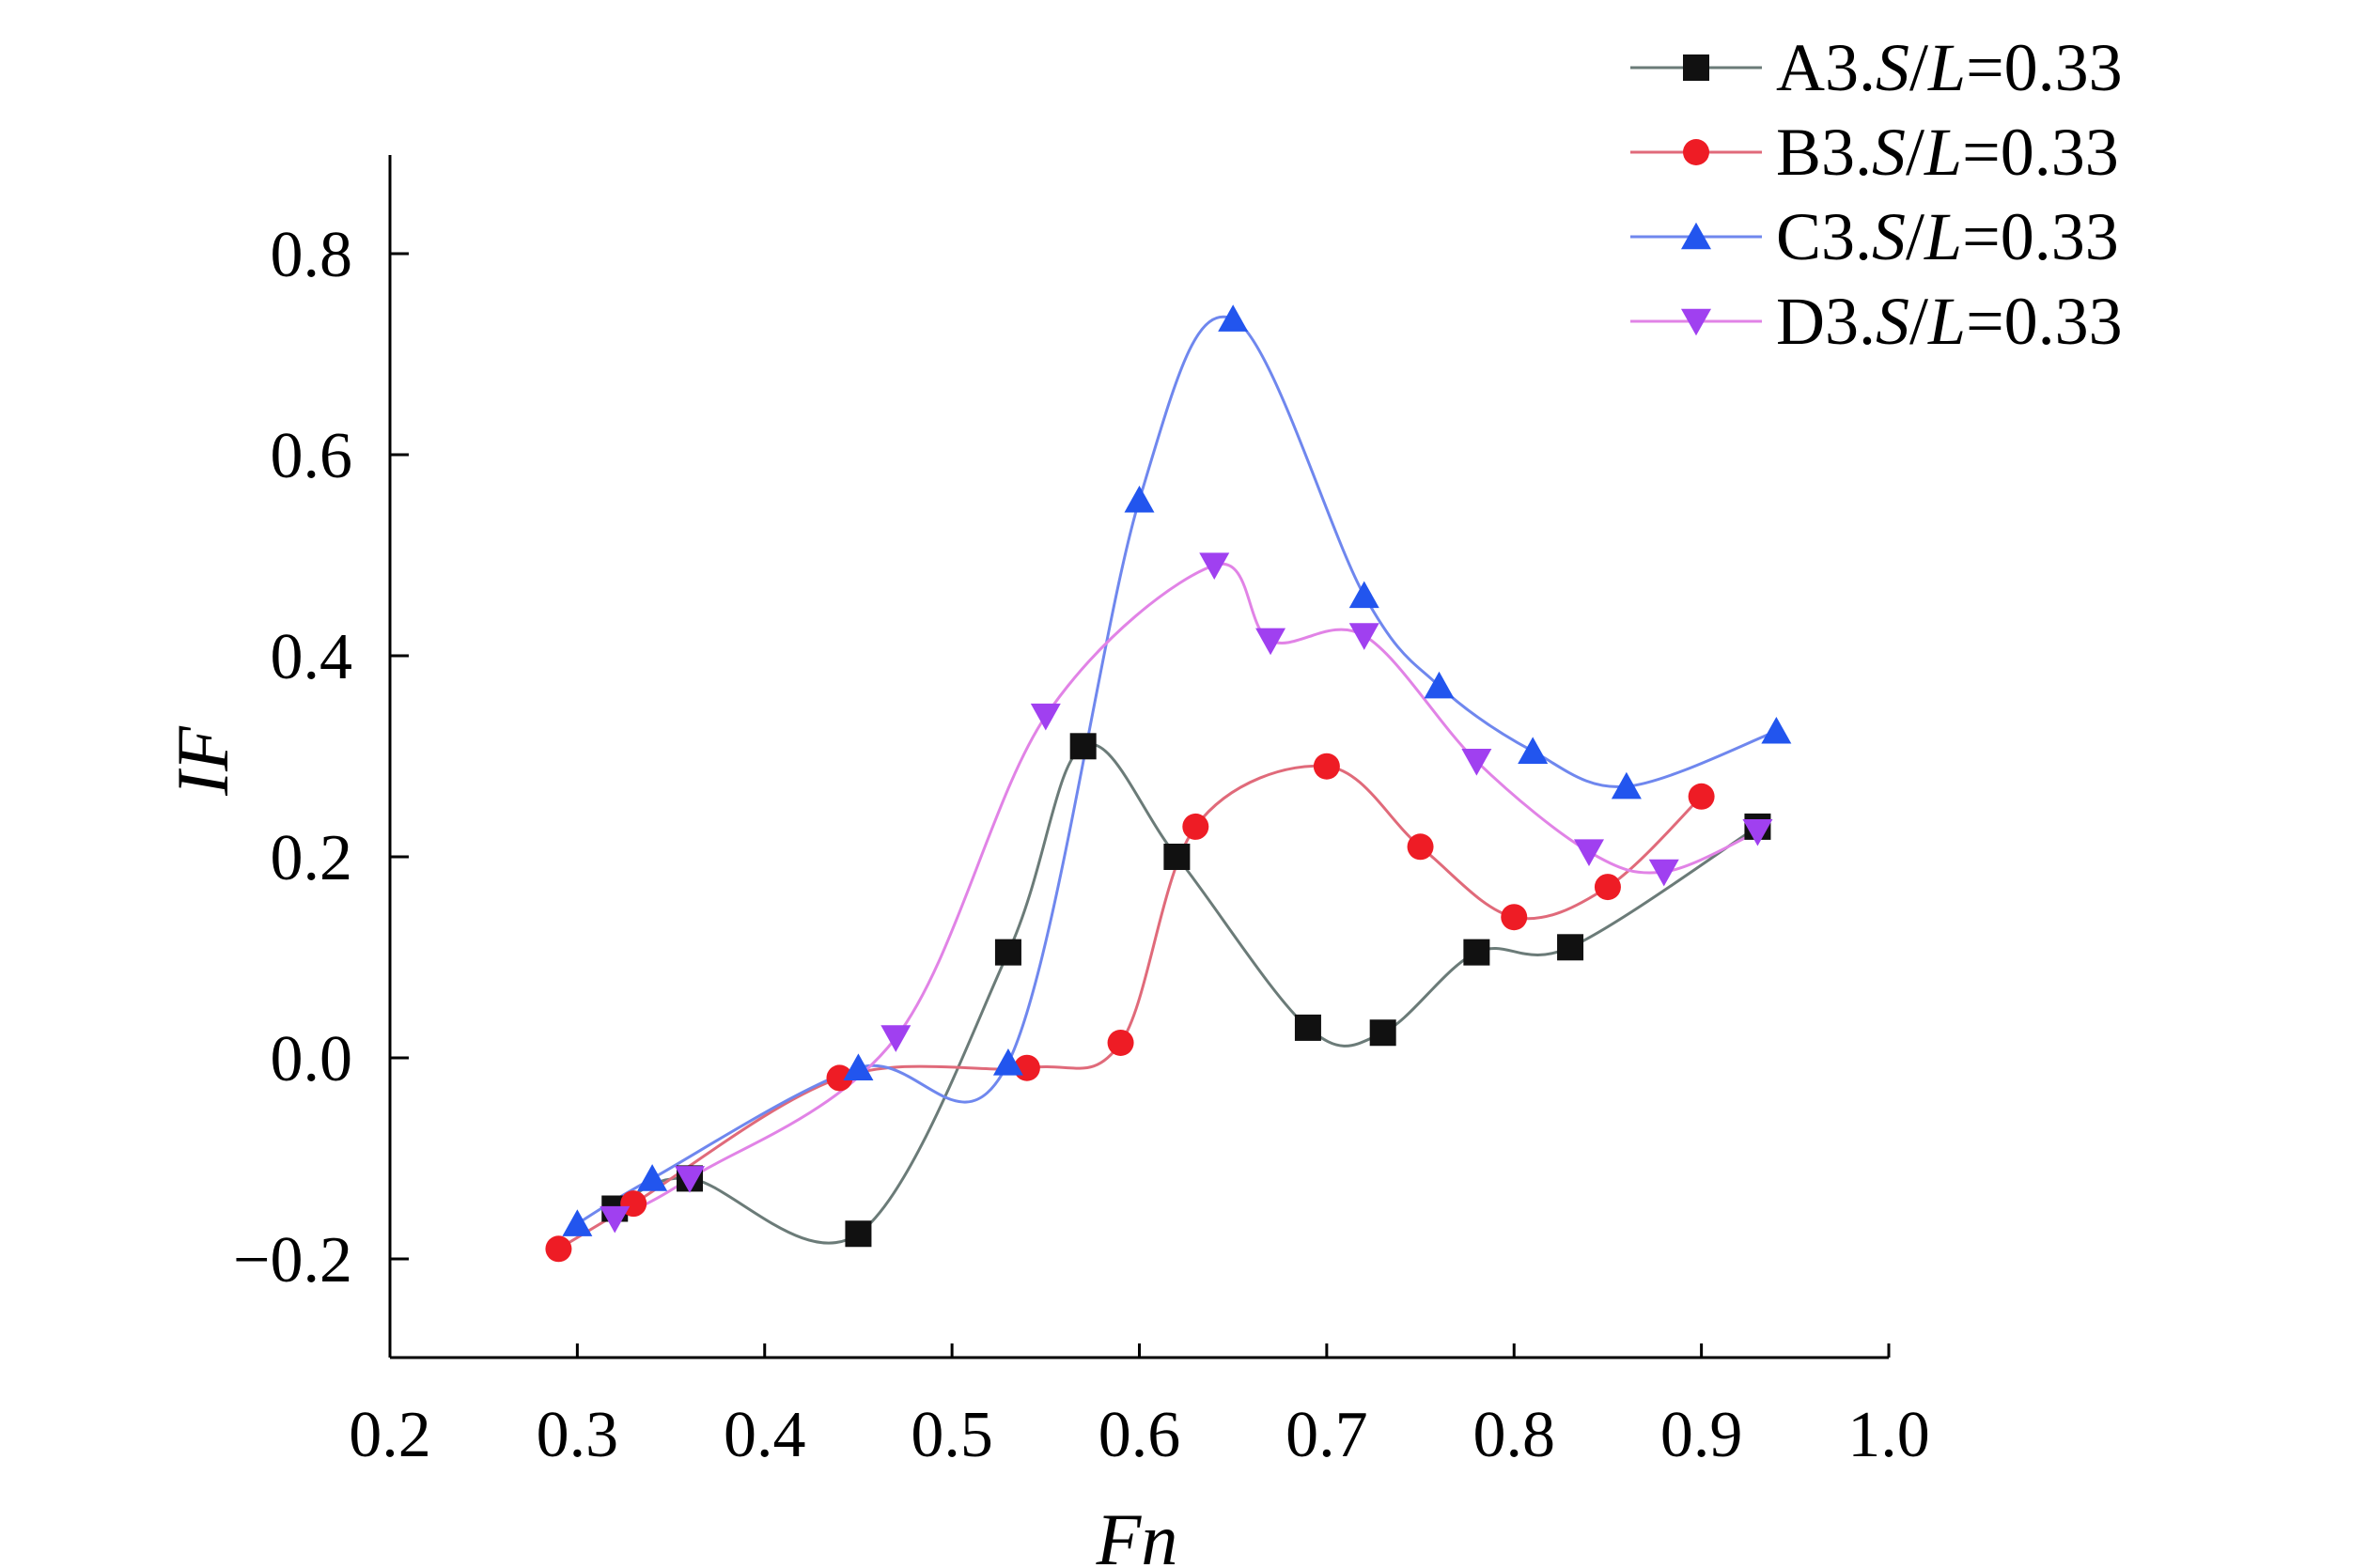 The width and height of the screenshot is (2368, 1568). Describe the element at coordinates (952, 1435) in the screenshot. I see `x-tick-label: 0.5` at that location.